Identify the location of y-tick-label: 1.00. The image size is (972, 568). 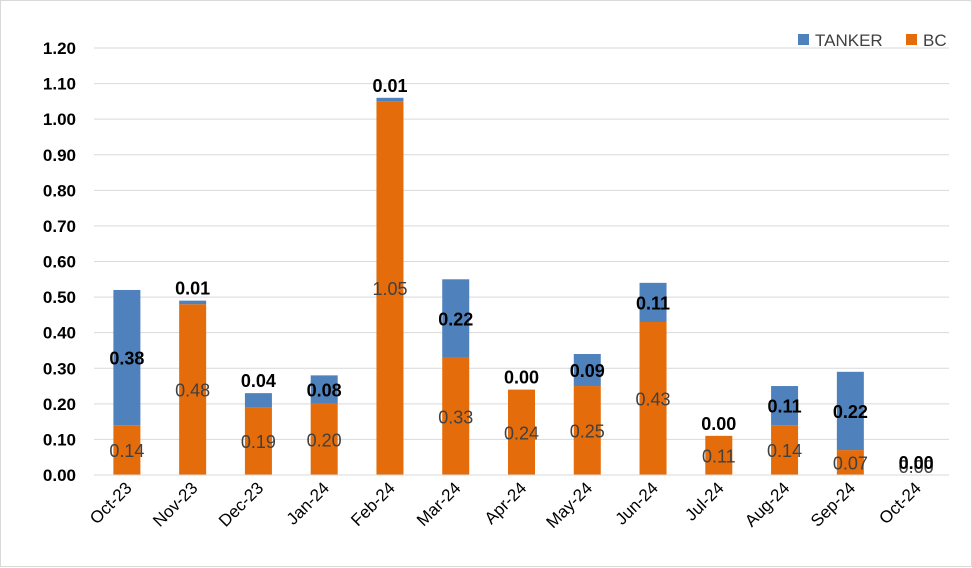
(59, 119).